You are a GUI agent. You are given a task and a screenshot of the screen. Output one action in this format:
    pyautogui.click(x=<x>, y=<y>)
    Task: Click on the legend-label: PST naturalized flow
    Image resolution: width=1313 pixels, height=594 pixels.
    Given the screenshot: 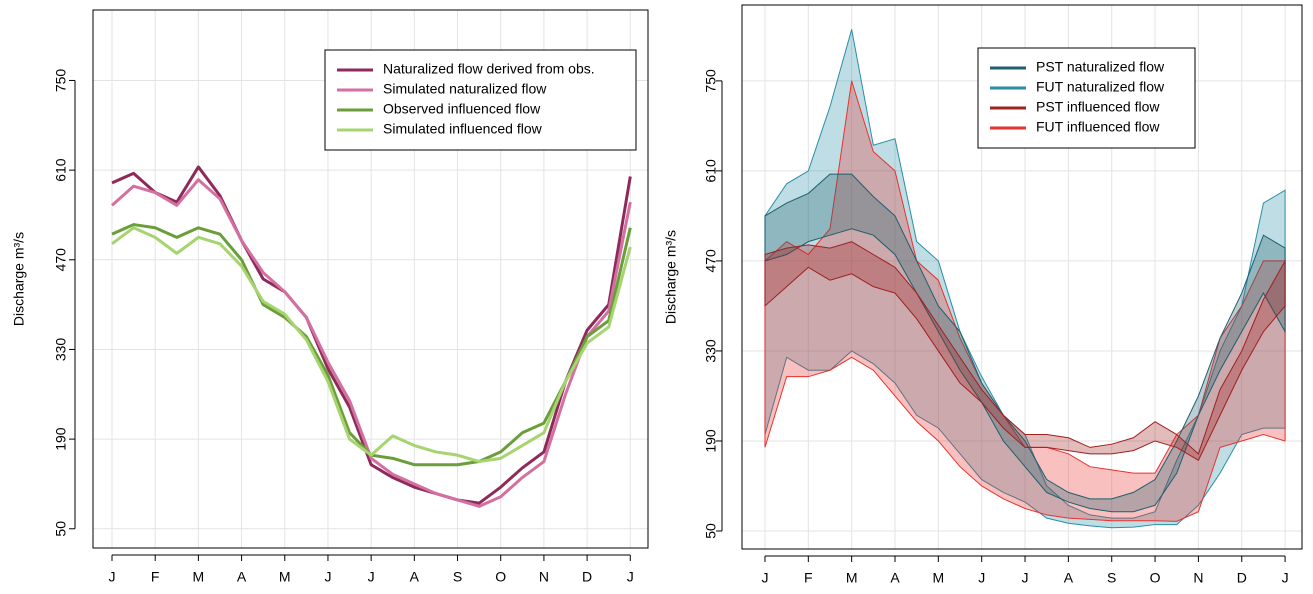 What is the action you would take?
    pyautogui.click(x=1100, y=67)
    